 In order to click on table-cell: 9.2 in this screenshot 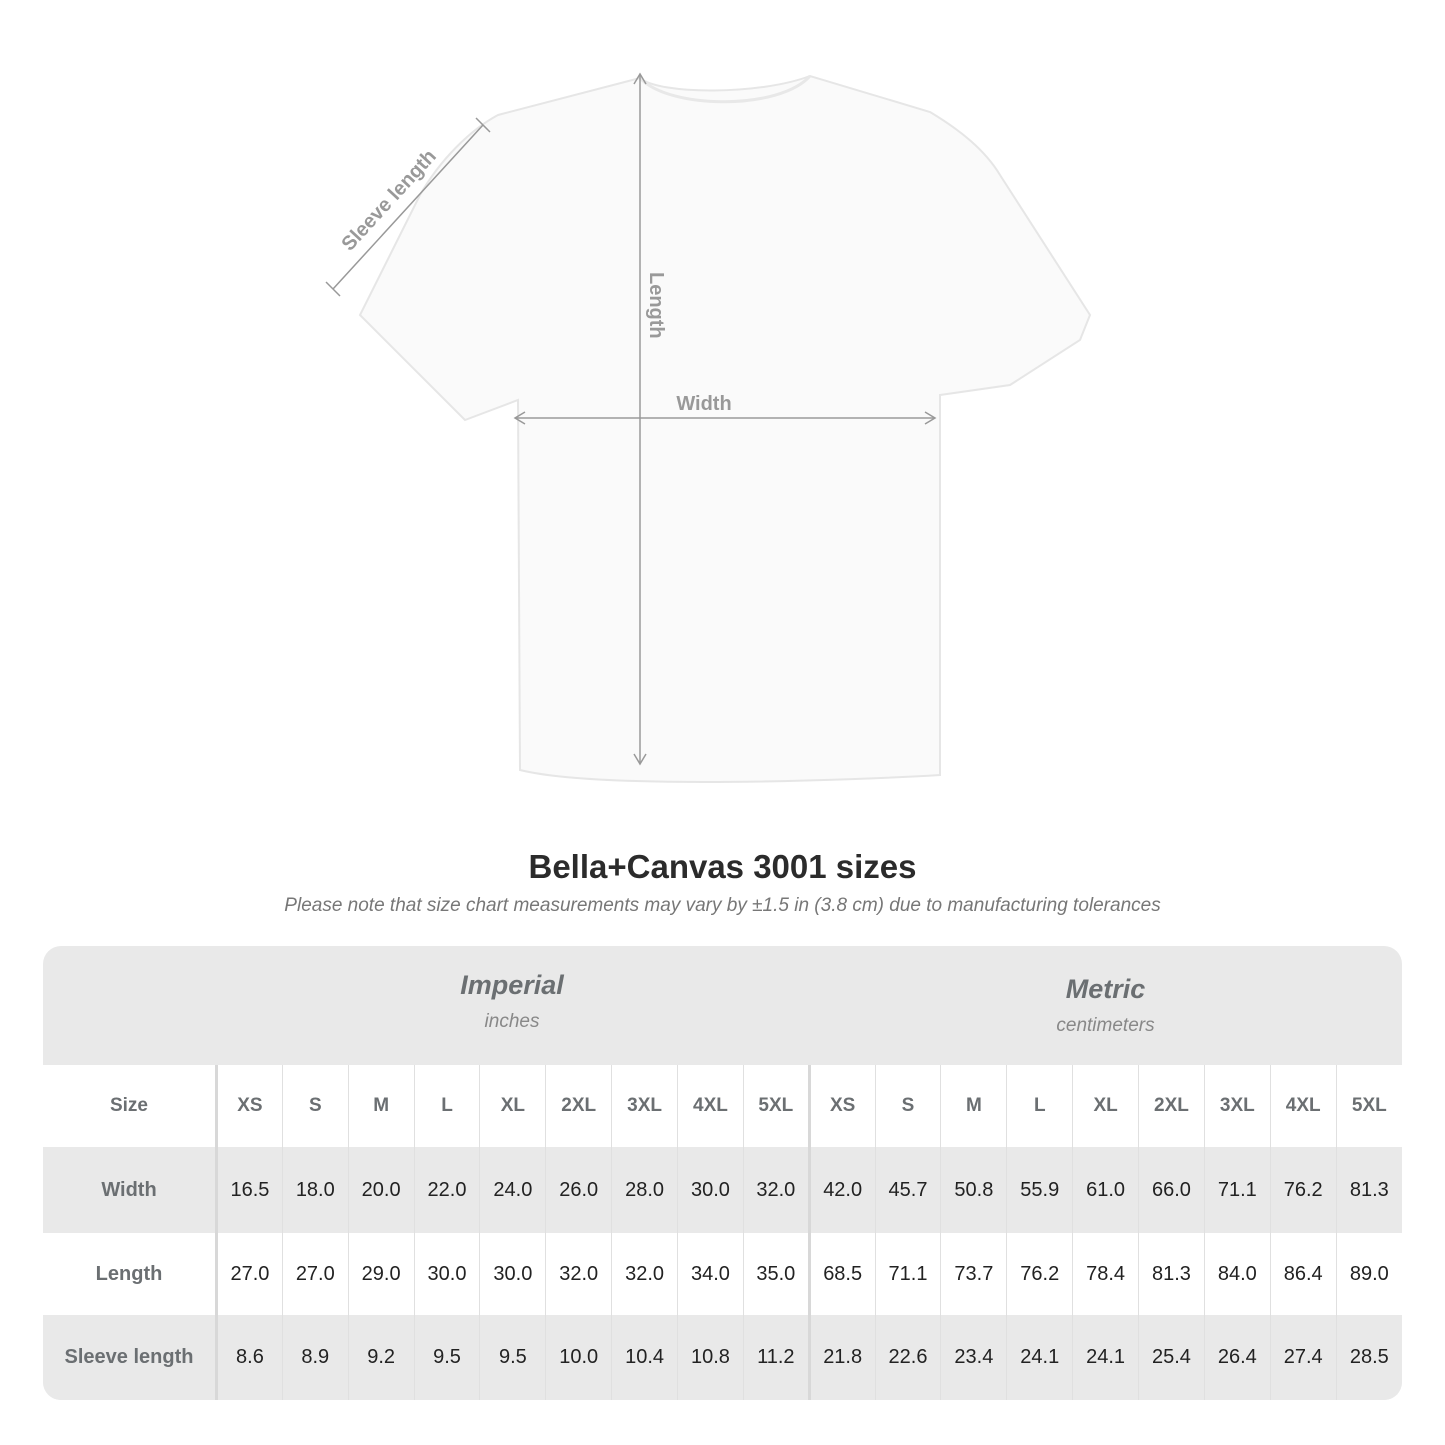, I will do `click(381, 1357)`.